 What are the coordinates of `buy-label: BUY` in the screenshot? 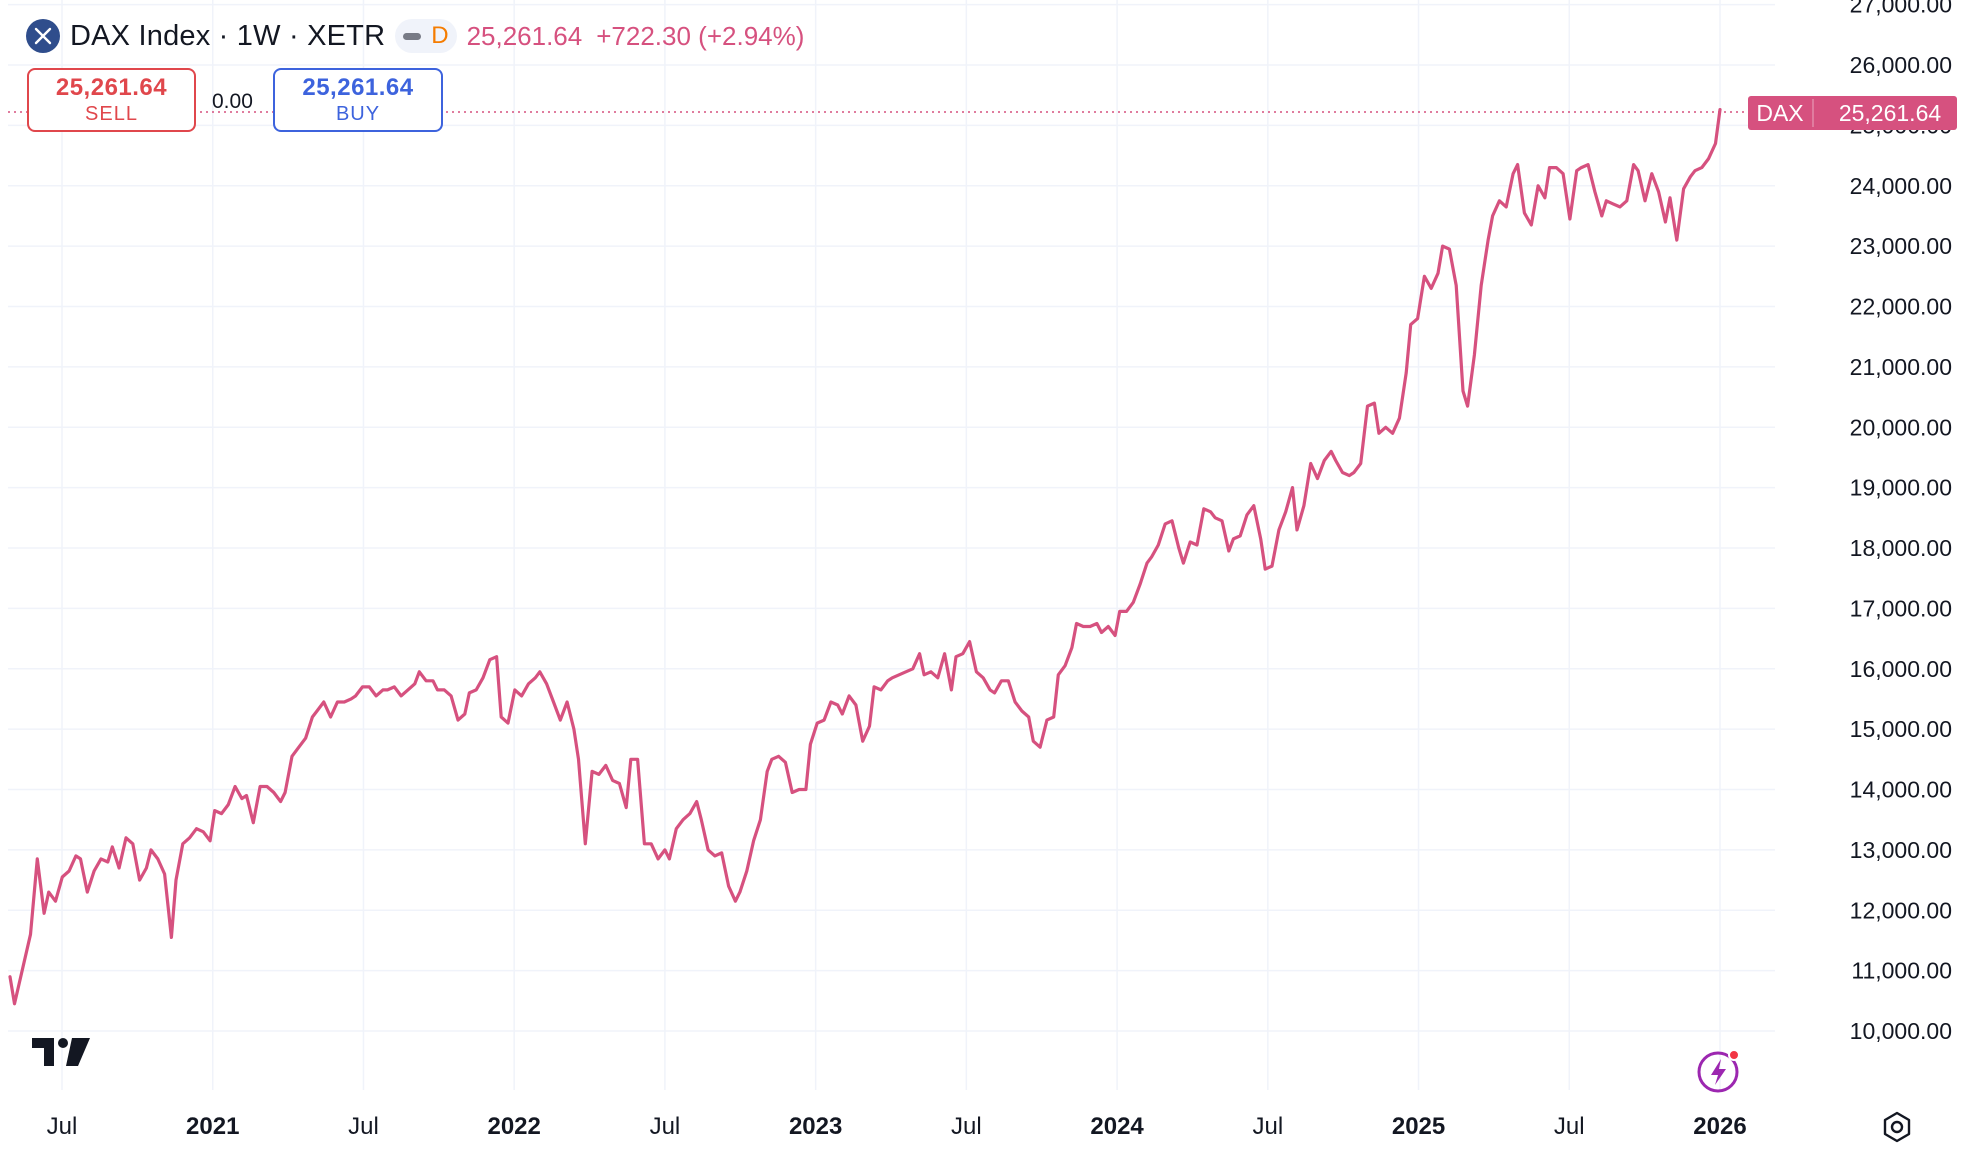 It's located at (358, 114).